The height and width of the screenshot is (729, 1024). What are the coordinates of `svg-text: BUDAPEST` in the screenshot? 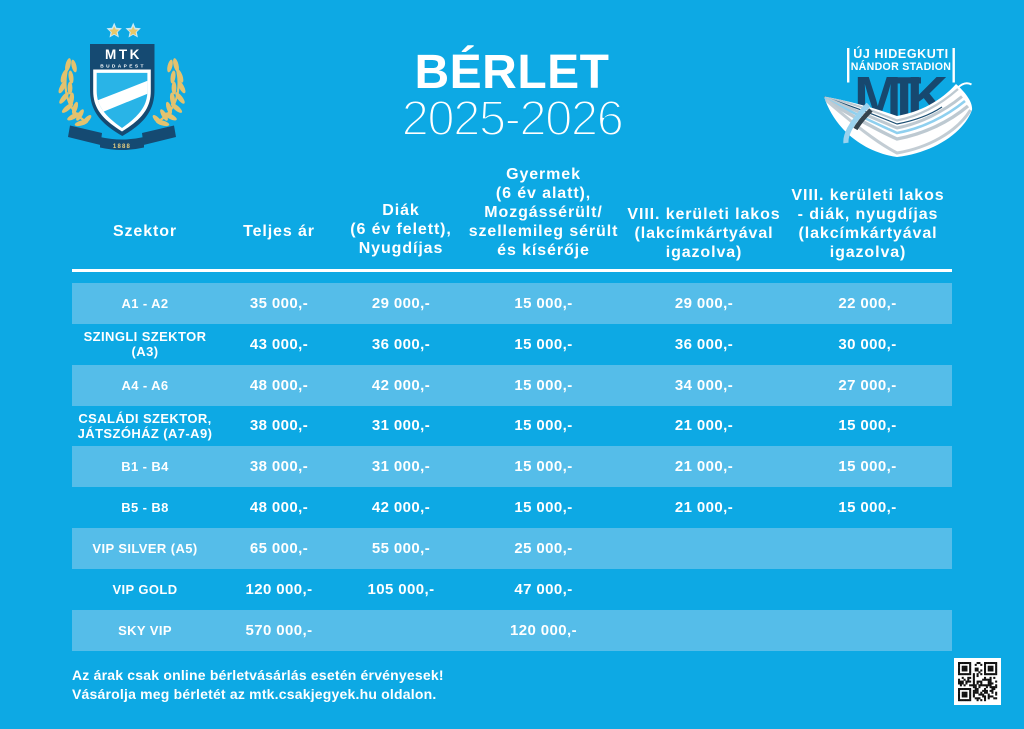 It's located at (123, 67).